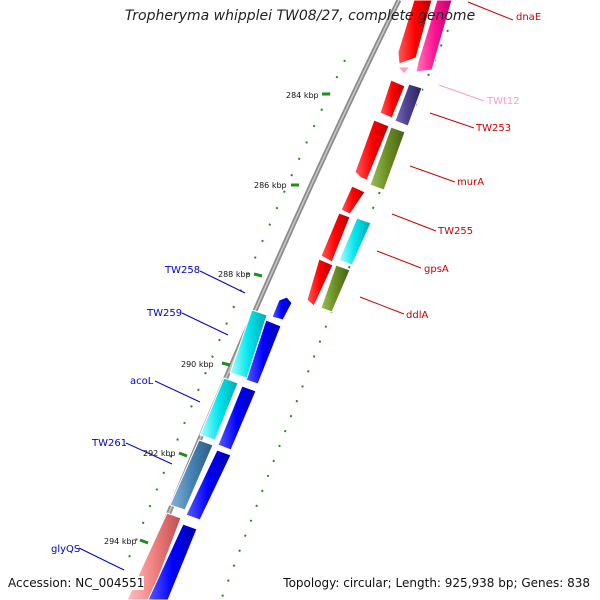 Image resolution: width=600 pixels, height=600 pixels. What do you see at coordinates (503, 101) in the screenshot?
I see `gene-label-twt12: TWt12` at bounding box center [503, 101].